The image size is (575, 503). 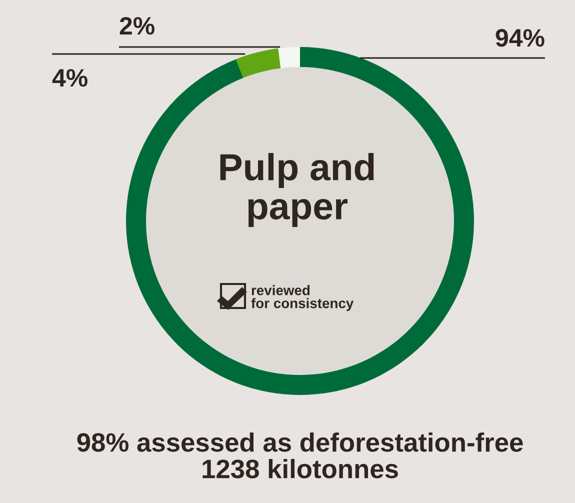 What do you see at coordinates (70, 78) in the screenshot?
I see `data-label: 4%` at bounding box center [70, 78].